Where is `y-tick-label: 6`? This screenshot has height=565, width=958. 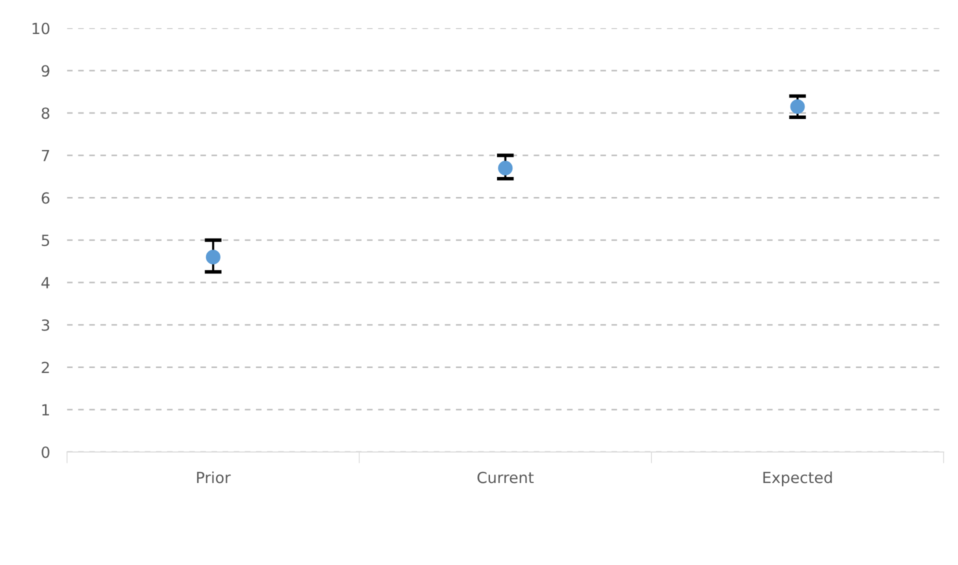
y-tick-label: 6 is located at coordinates (46, 198).